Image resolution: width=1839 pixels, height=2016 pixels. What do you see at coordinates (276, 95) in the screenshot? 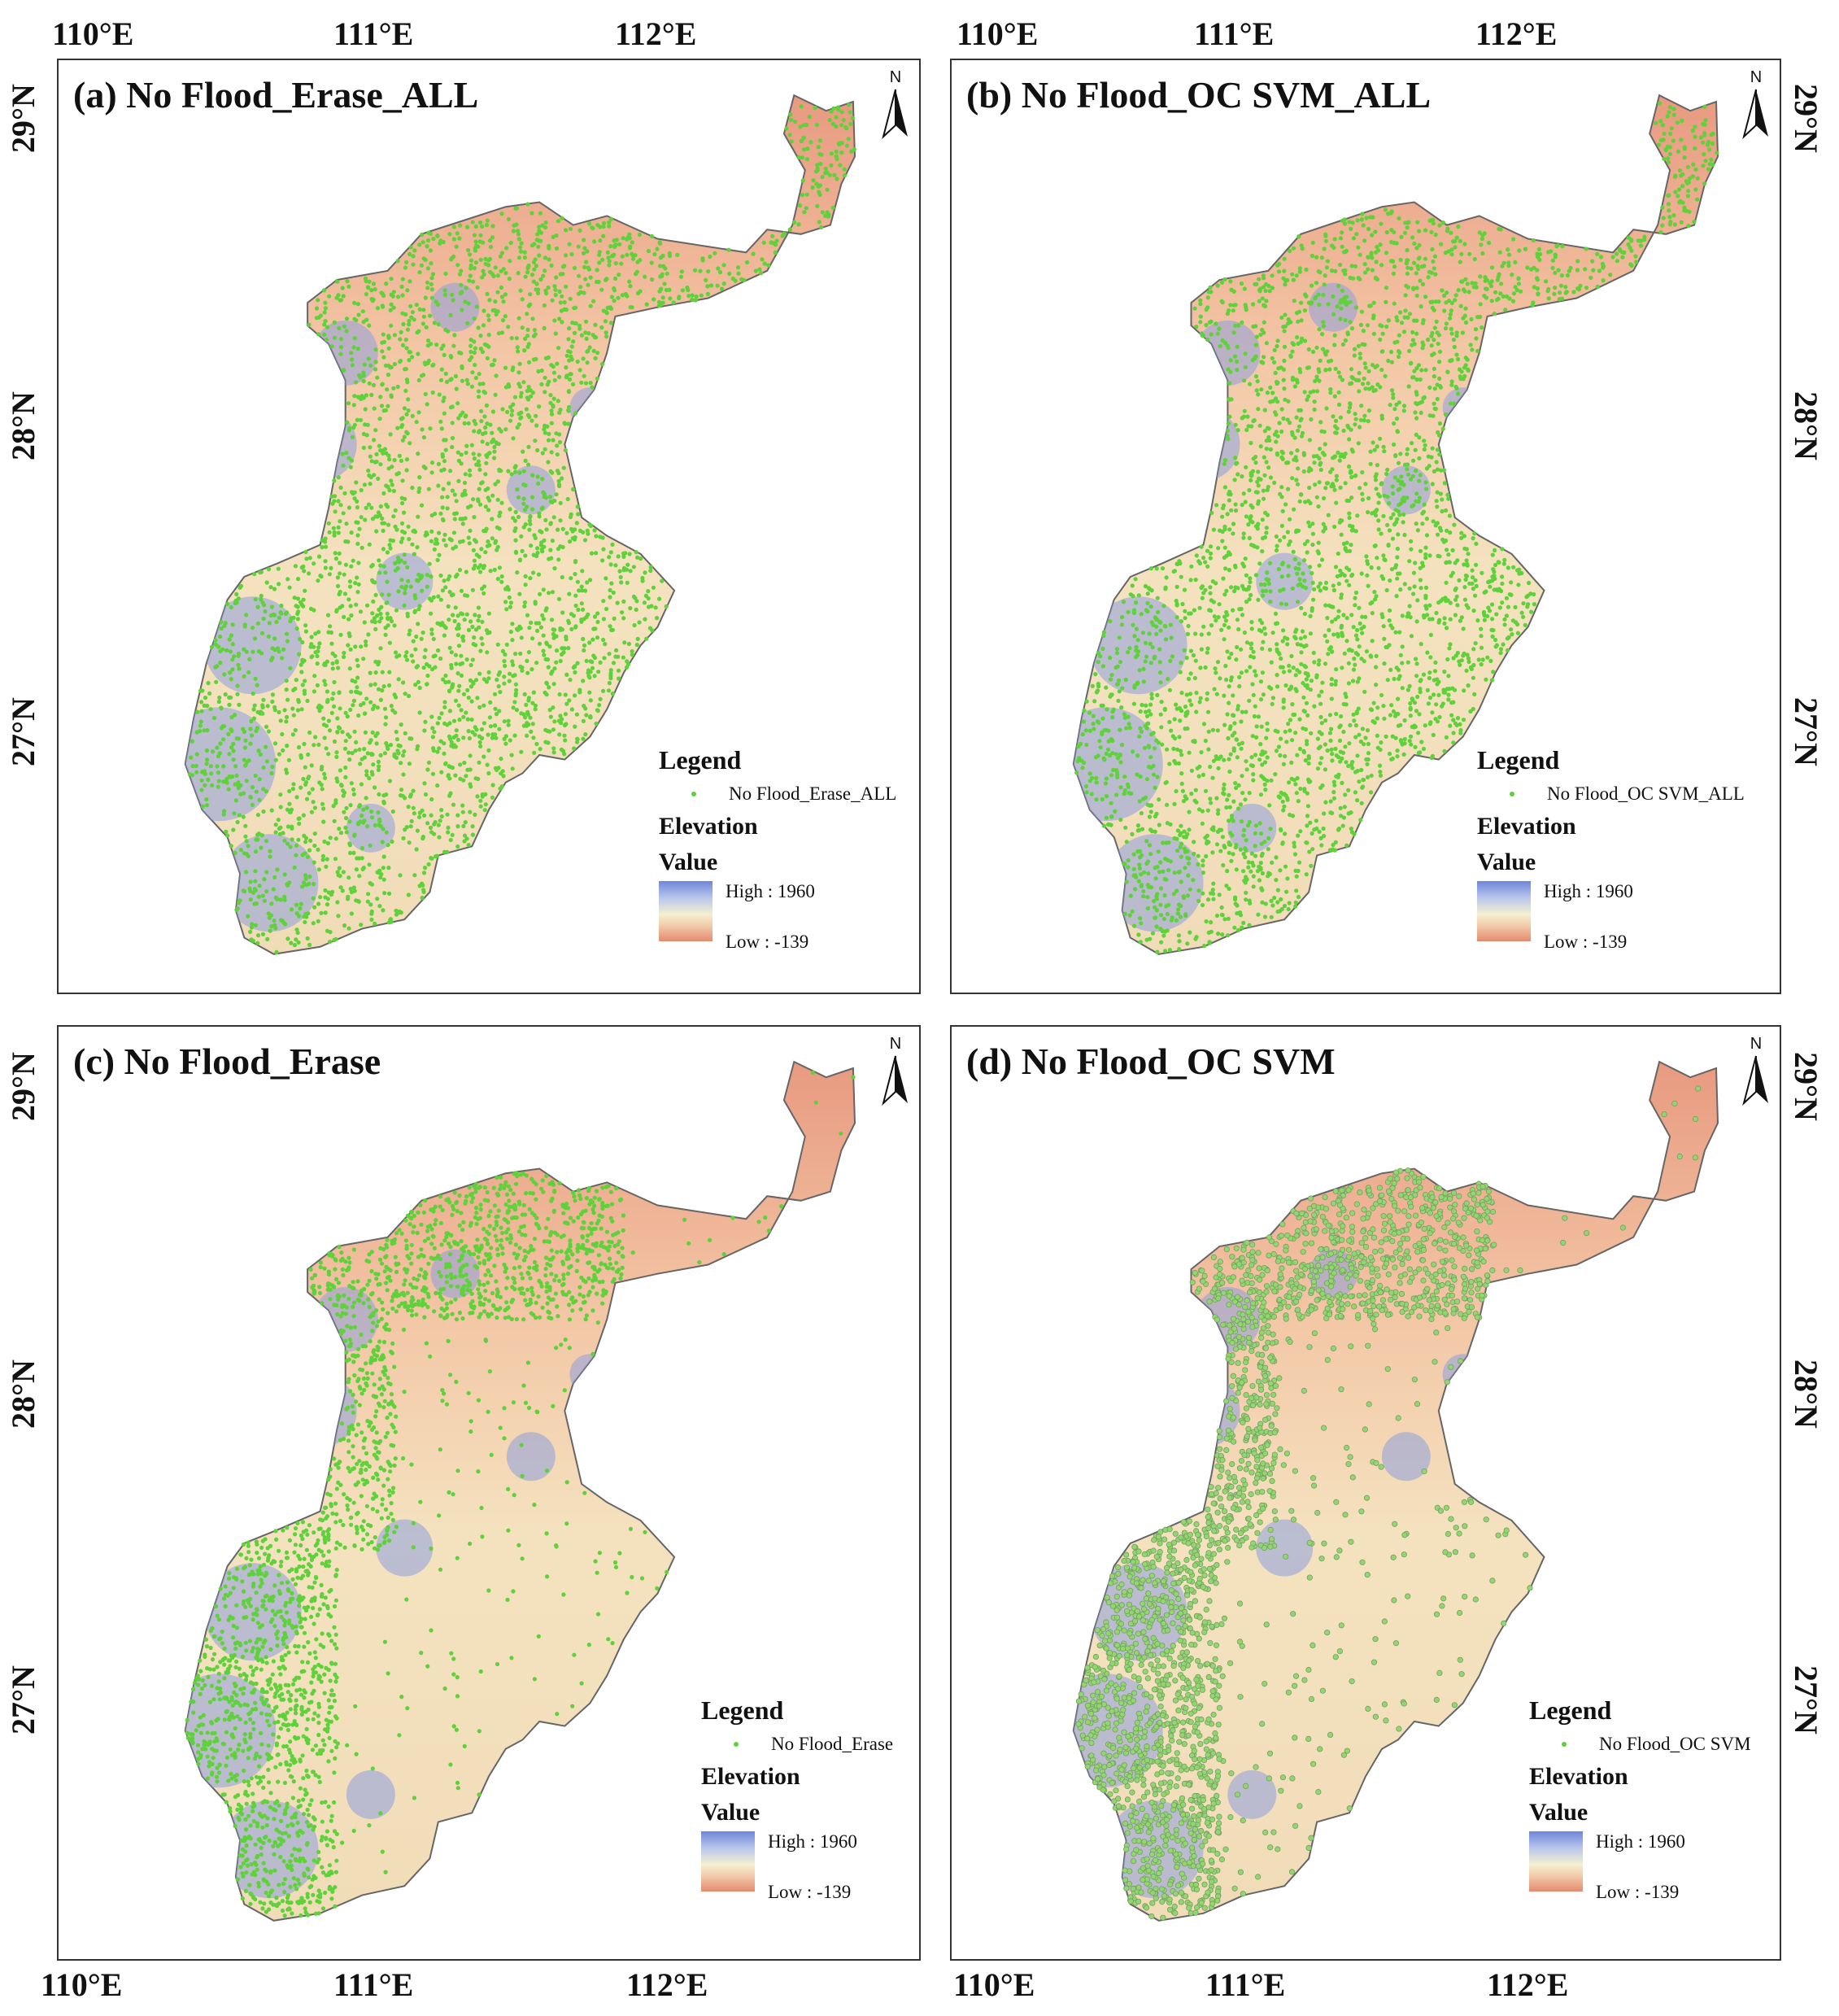
I see `panel-title: (a) No Flood_Erase_ALL` at bounding box center [276, 95].